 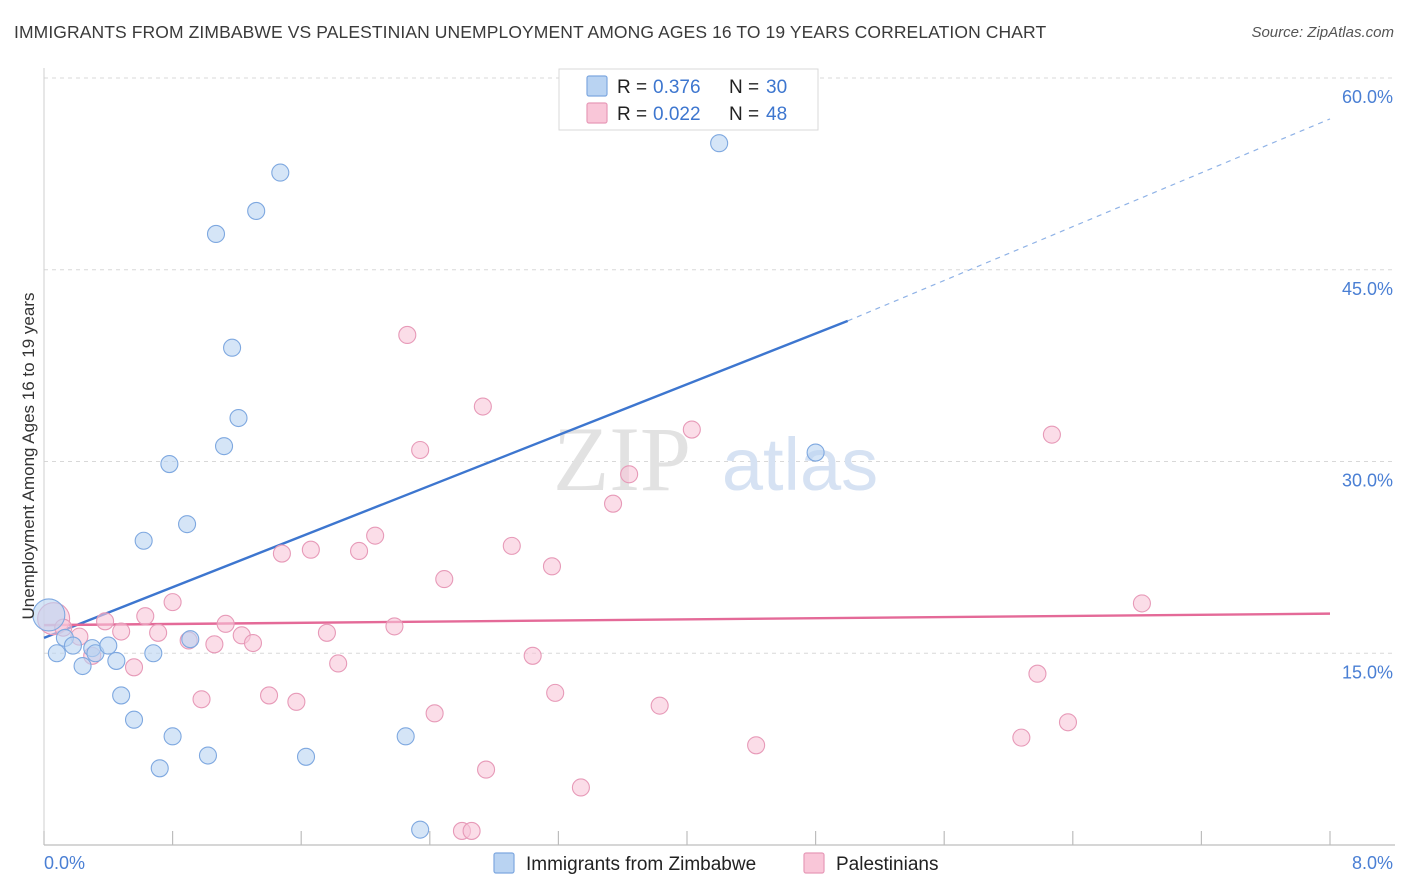 I want to click on legend-r-value-1: 0.376, so click(x=677, y=87).